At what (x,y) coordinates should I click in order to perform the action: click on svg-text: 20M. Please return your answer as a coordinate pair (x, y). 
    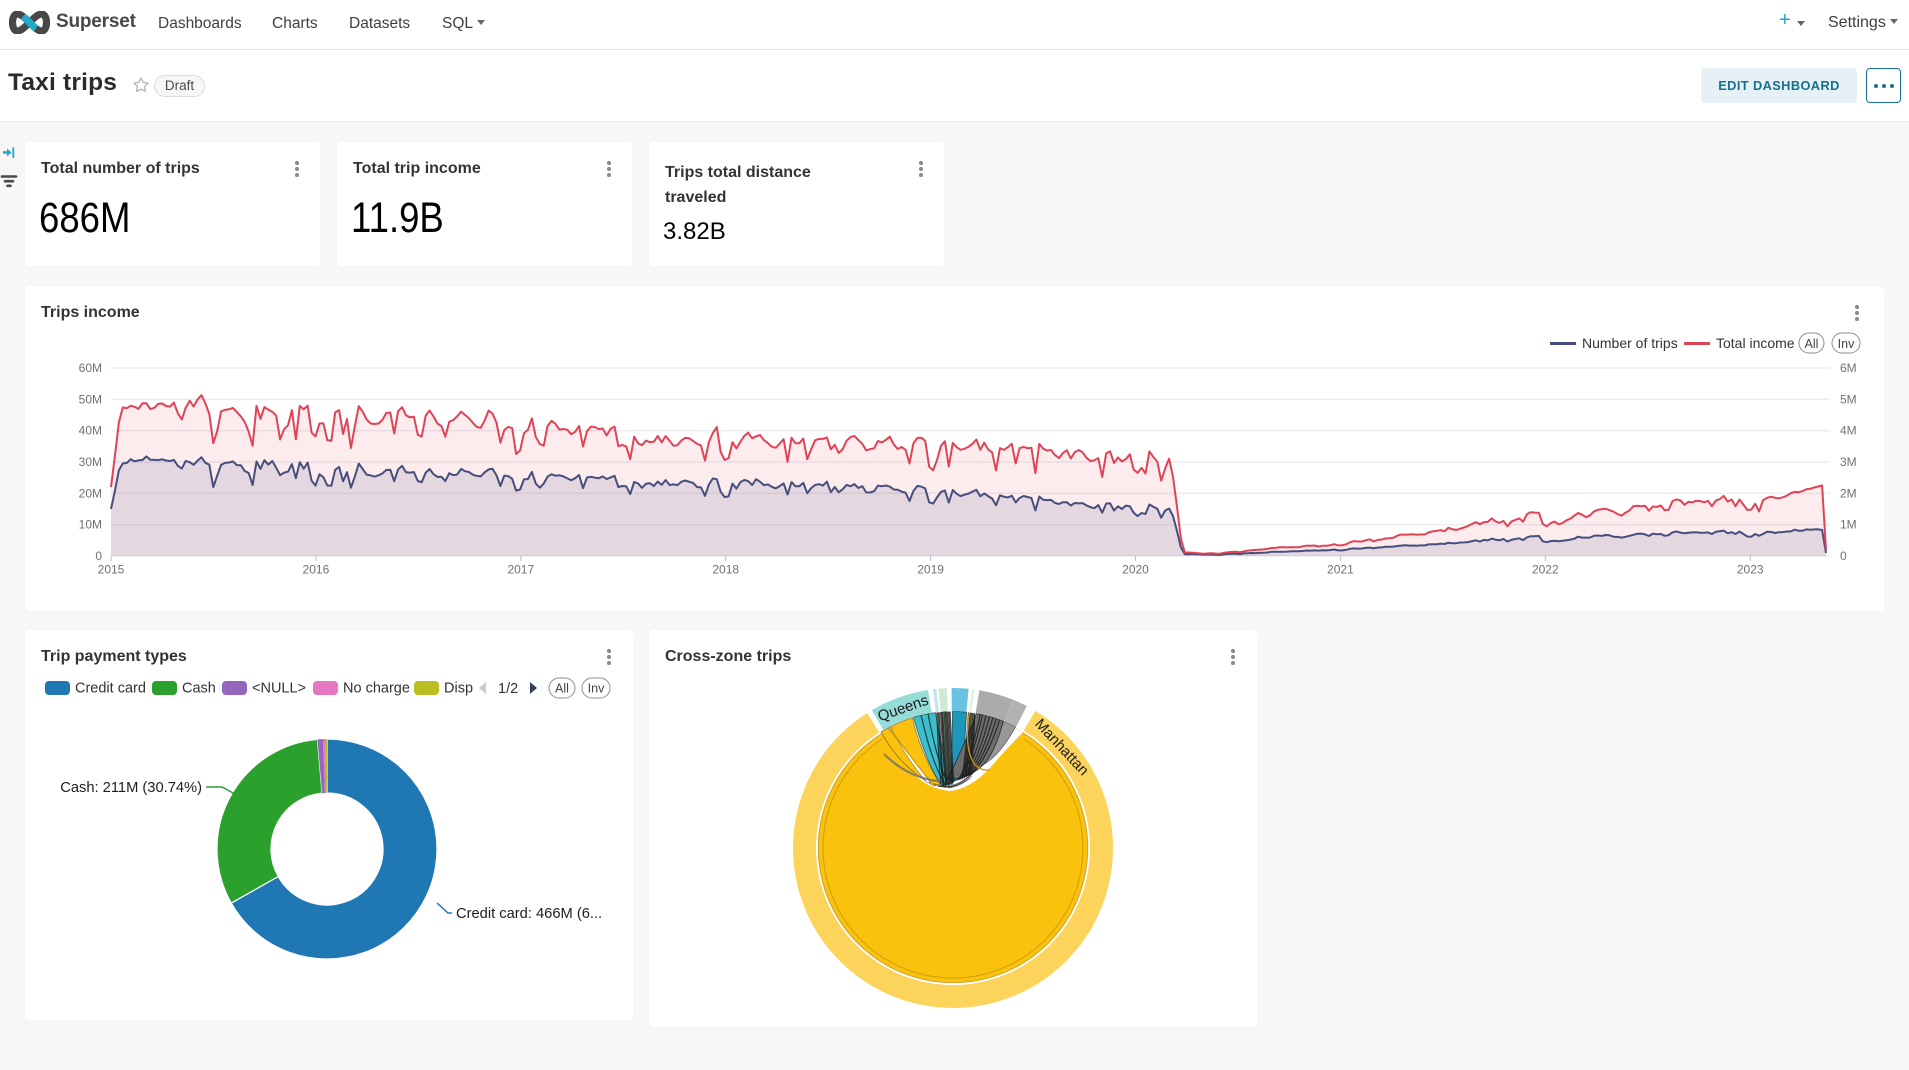
    Looking at the image, I should click on (90, 493).